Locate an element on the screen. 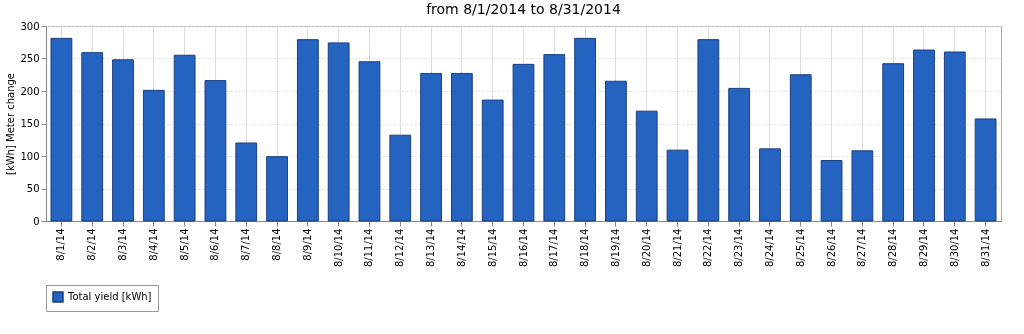  x-tick-label: 8/17/14 is located at coordinates (554, 248).